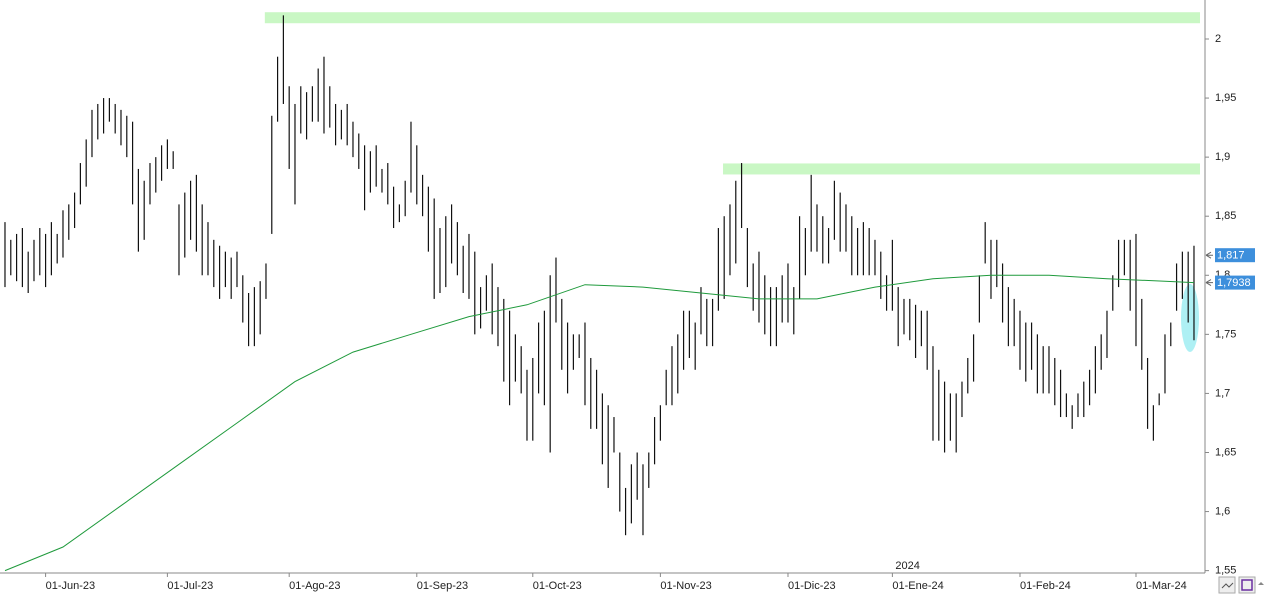 The height and width of the screenshot is (602, 1265). Describe the element at coordinates (1227, 585) in the screenshot. I see `zoom-icon` at that location.